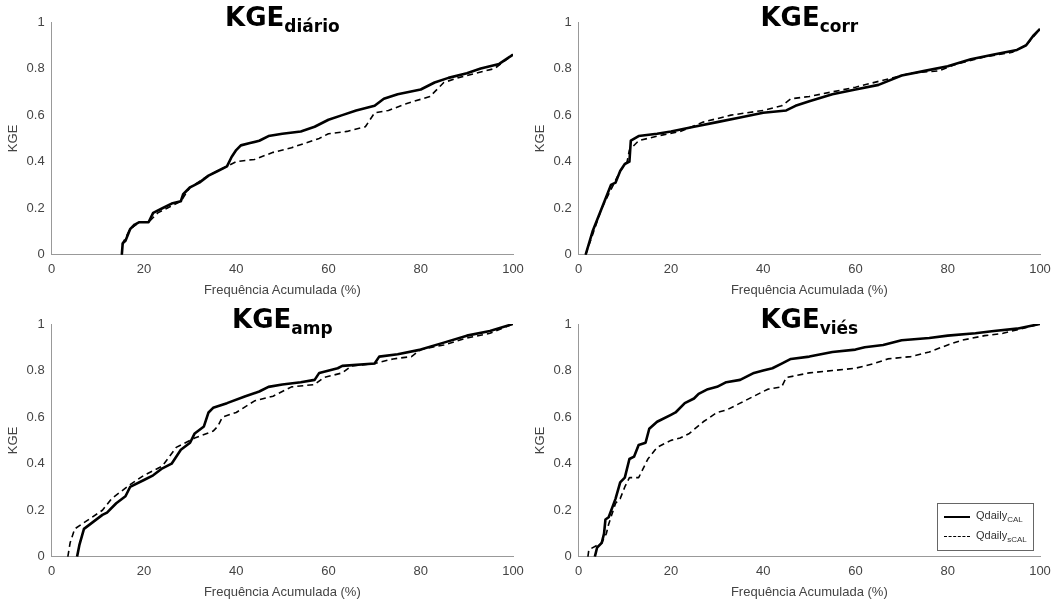 The width and height of the screenshot is (1054, 603). I want to click on chart-title: KGE$_{viés}$, so click(809, 321).